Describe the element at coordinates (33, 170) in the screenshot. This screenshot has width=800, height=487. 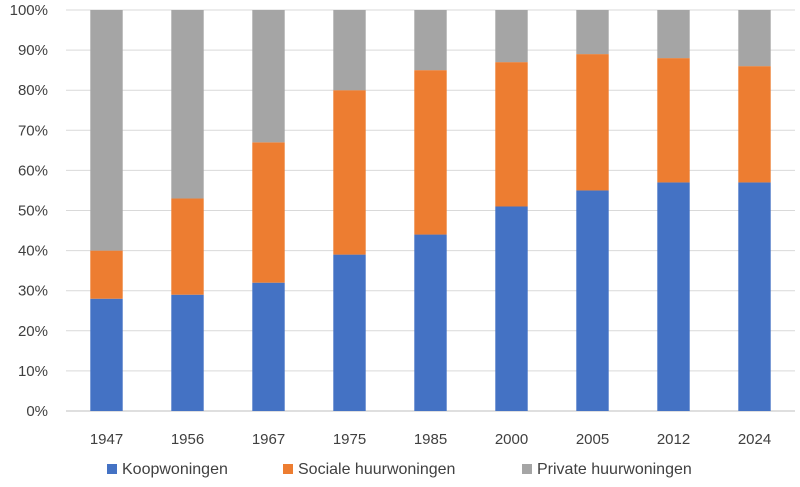
I see `y-tick-label: 60%` at that location.